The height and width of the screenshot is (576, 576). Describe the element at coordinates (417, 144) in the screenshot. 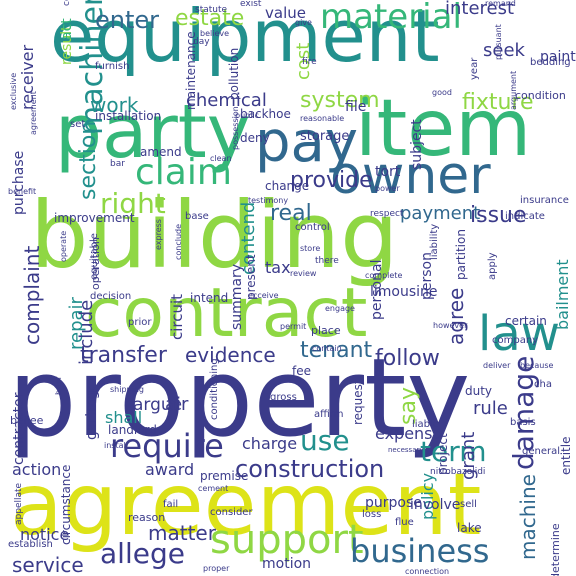

I see `cloud-word: subject` at that location.